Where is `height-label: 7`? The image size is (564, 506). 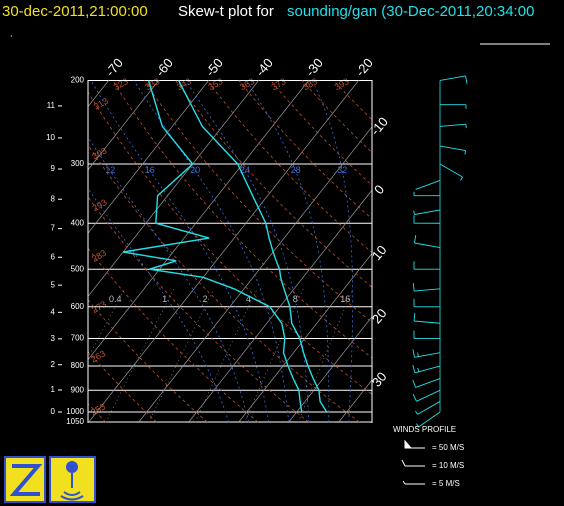 height-label: 7 is located at coordinates (53, 228).